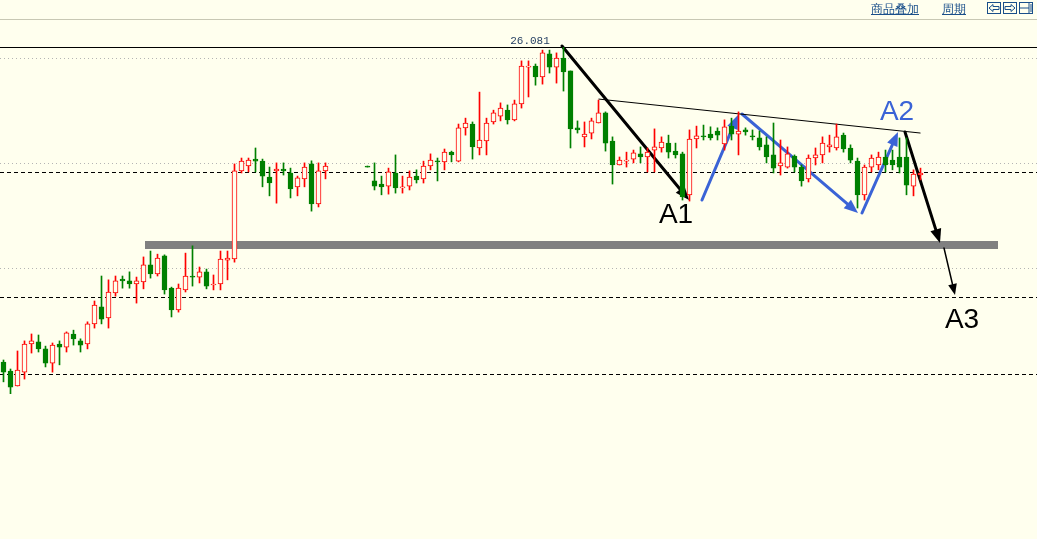  Describe the element at coordinates (530, 40) in the screenshot. I see `annotation: 26.081` at that location.